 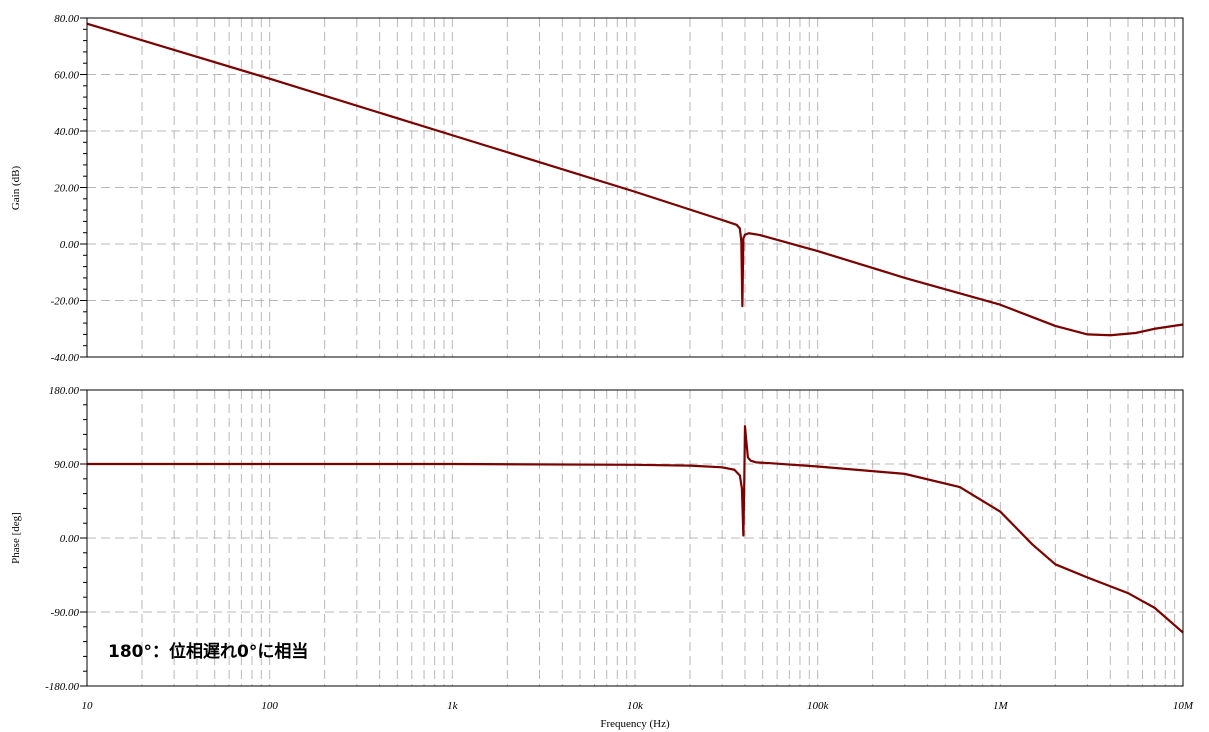 I want to click on x-tick-label: 100, so click(x=269, y=706).